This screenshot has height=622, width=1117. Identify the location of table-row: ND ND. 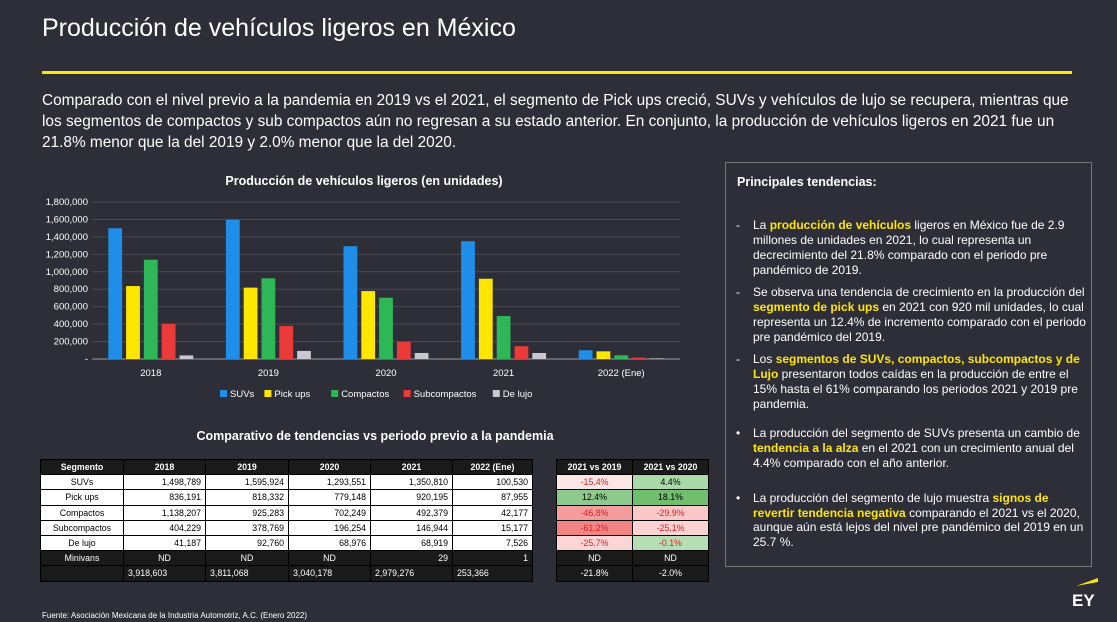
(632, 558).